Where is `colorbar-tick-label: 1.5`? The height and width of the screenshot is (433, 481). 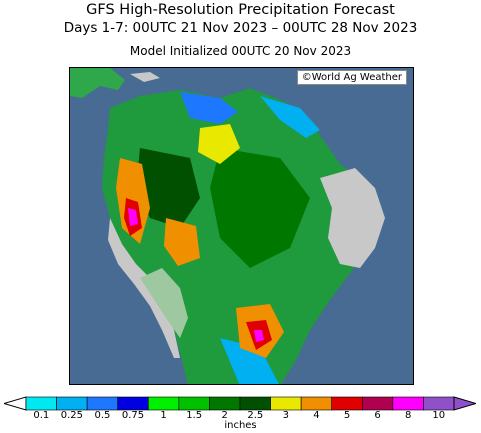
colorbar-tick-label: 1.5 is located at coordinates (194, 415).